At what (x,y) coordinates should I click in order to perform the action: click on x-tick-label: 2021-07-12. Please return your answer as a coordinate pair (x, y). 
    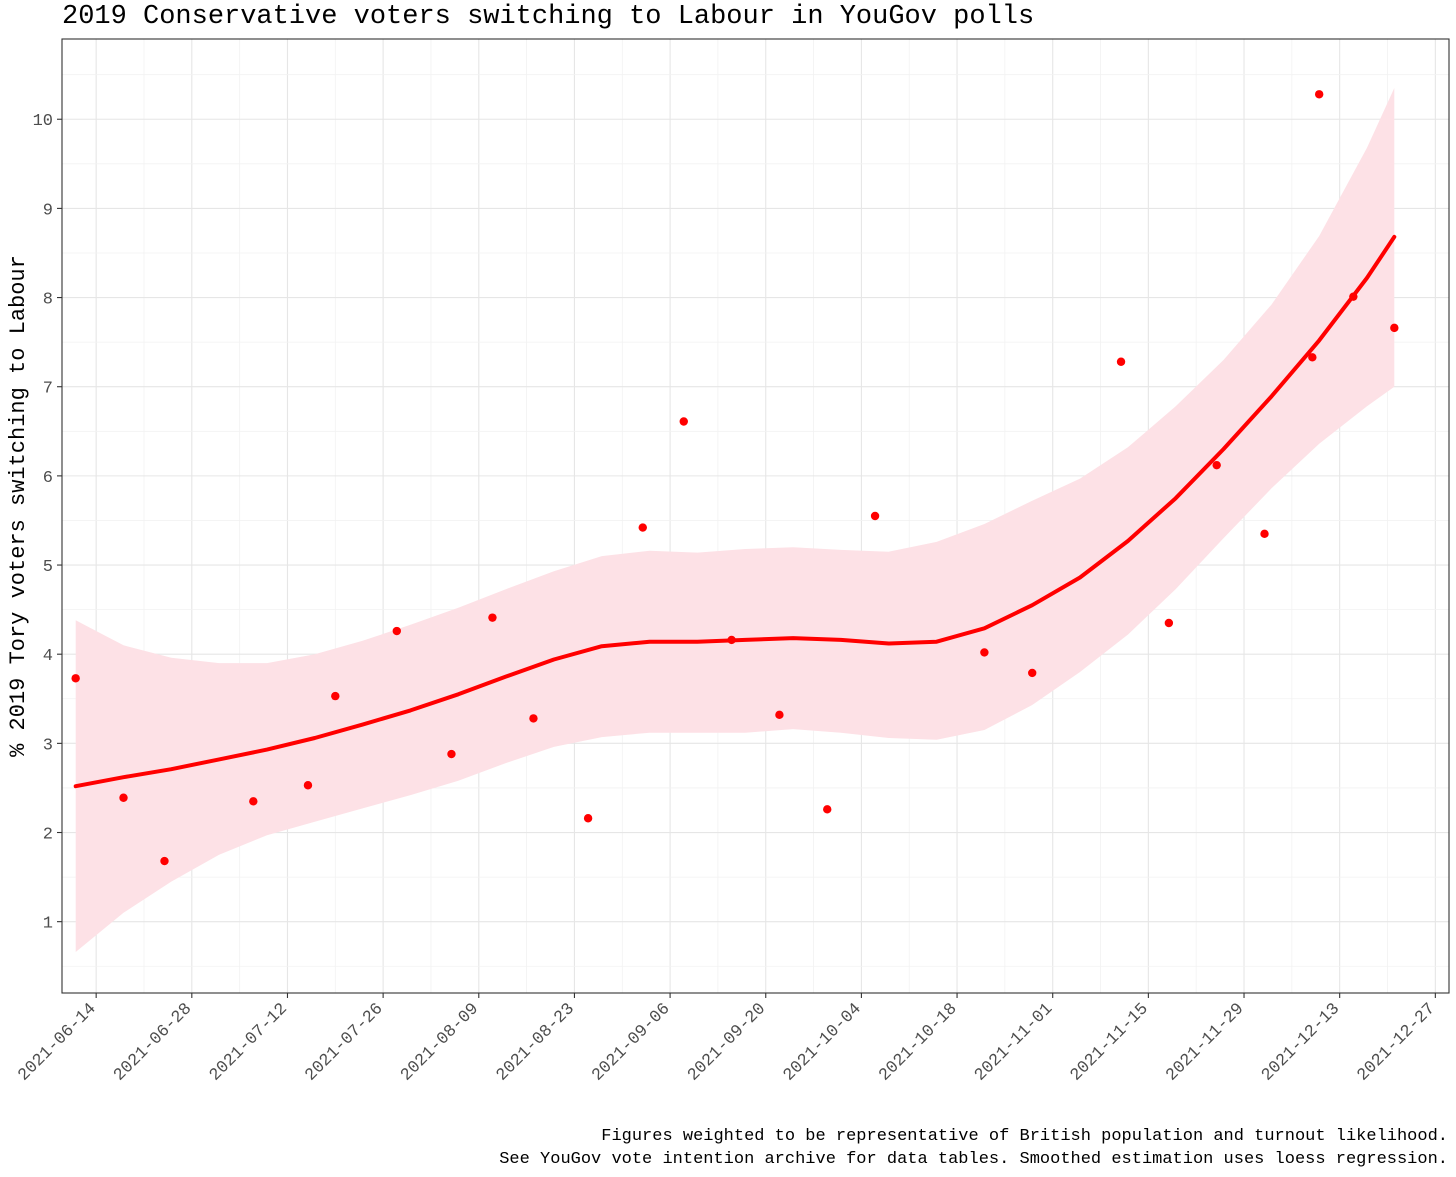
    Looking at the image, I should click on (249, 1043).